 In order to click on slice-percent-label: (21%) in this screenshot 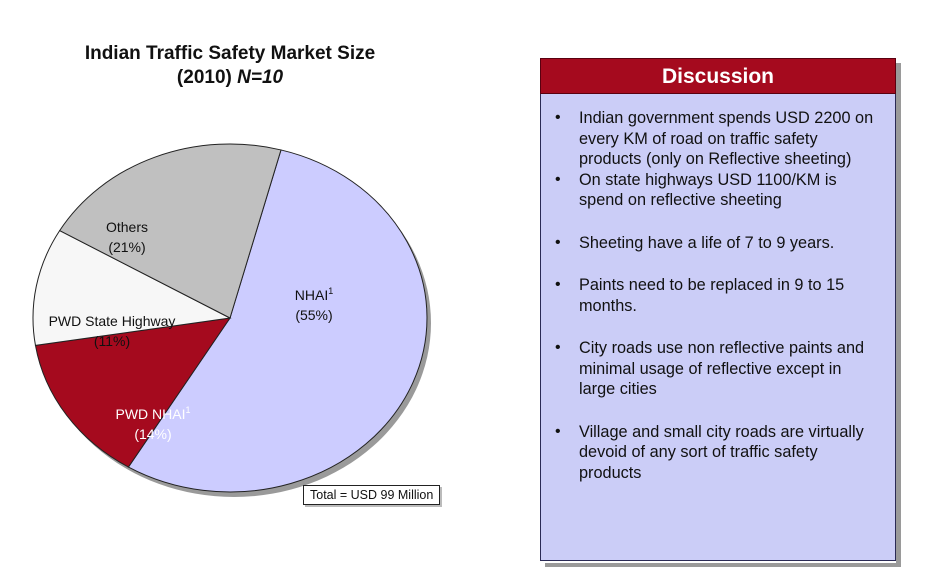, I will do `click(126, 247)`.